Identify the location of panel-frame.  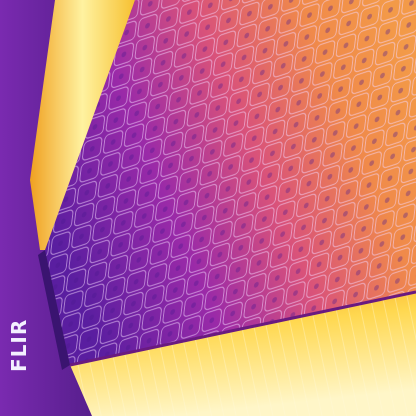
(54, 310).